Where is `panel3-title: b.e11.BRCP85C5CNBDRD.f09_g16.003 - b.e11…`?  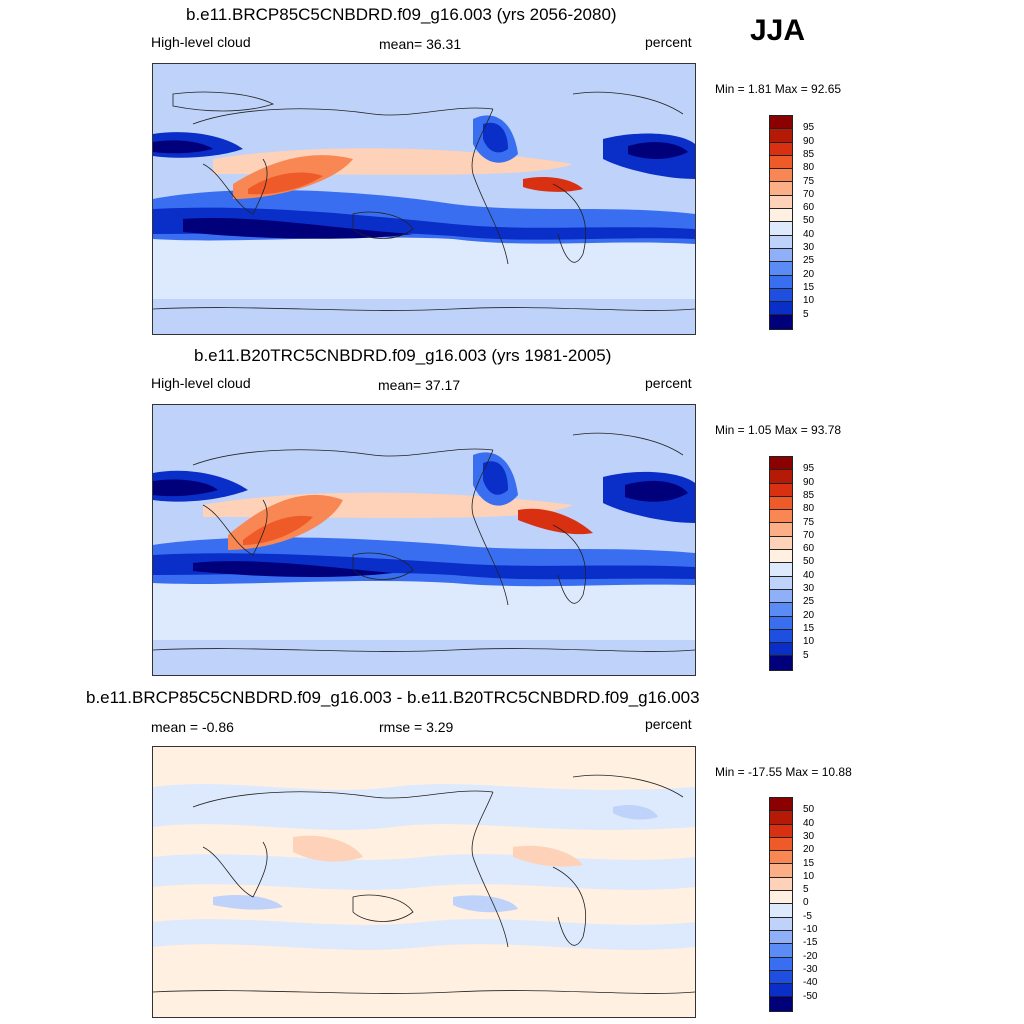 panel3-title: b.e11.BRCP85C5CNBDRD.f09_g16.003 - b.e11… is located at coordinates (393, 697).